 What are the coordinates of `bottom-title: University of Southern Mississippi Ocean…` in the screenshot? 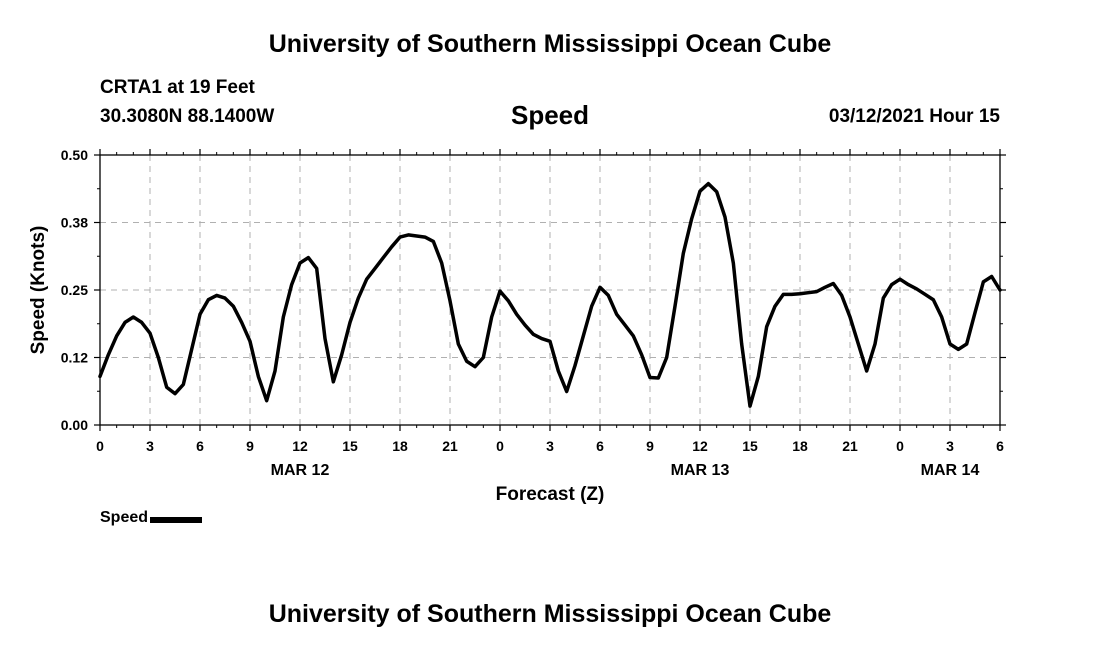 It's located at (550, 614).